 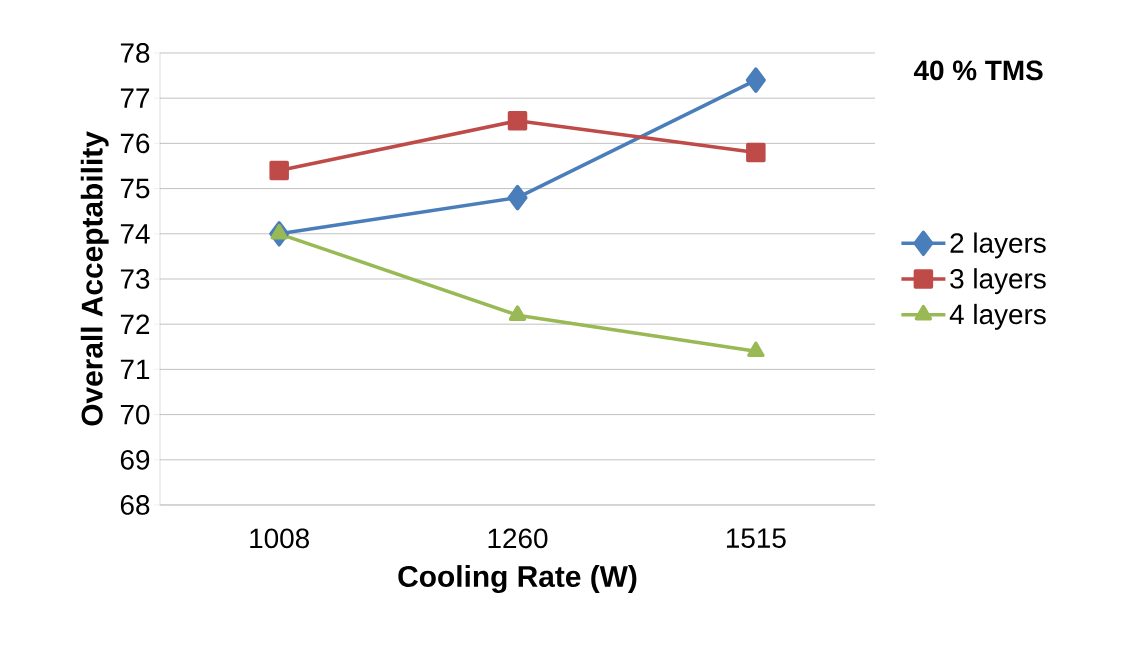 I want to click on x-tick-label: 1515, so click(x=756, y=538).